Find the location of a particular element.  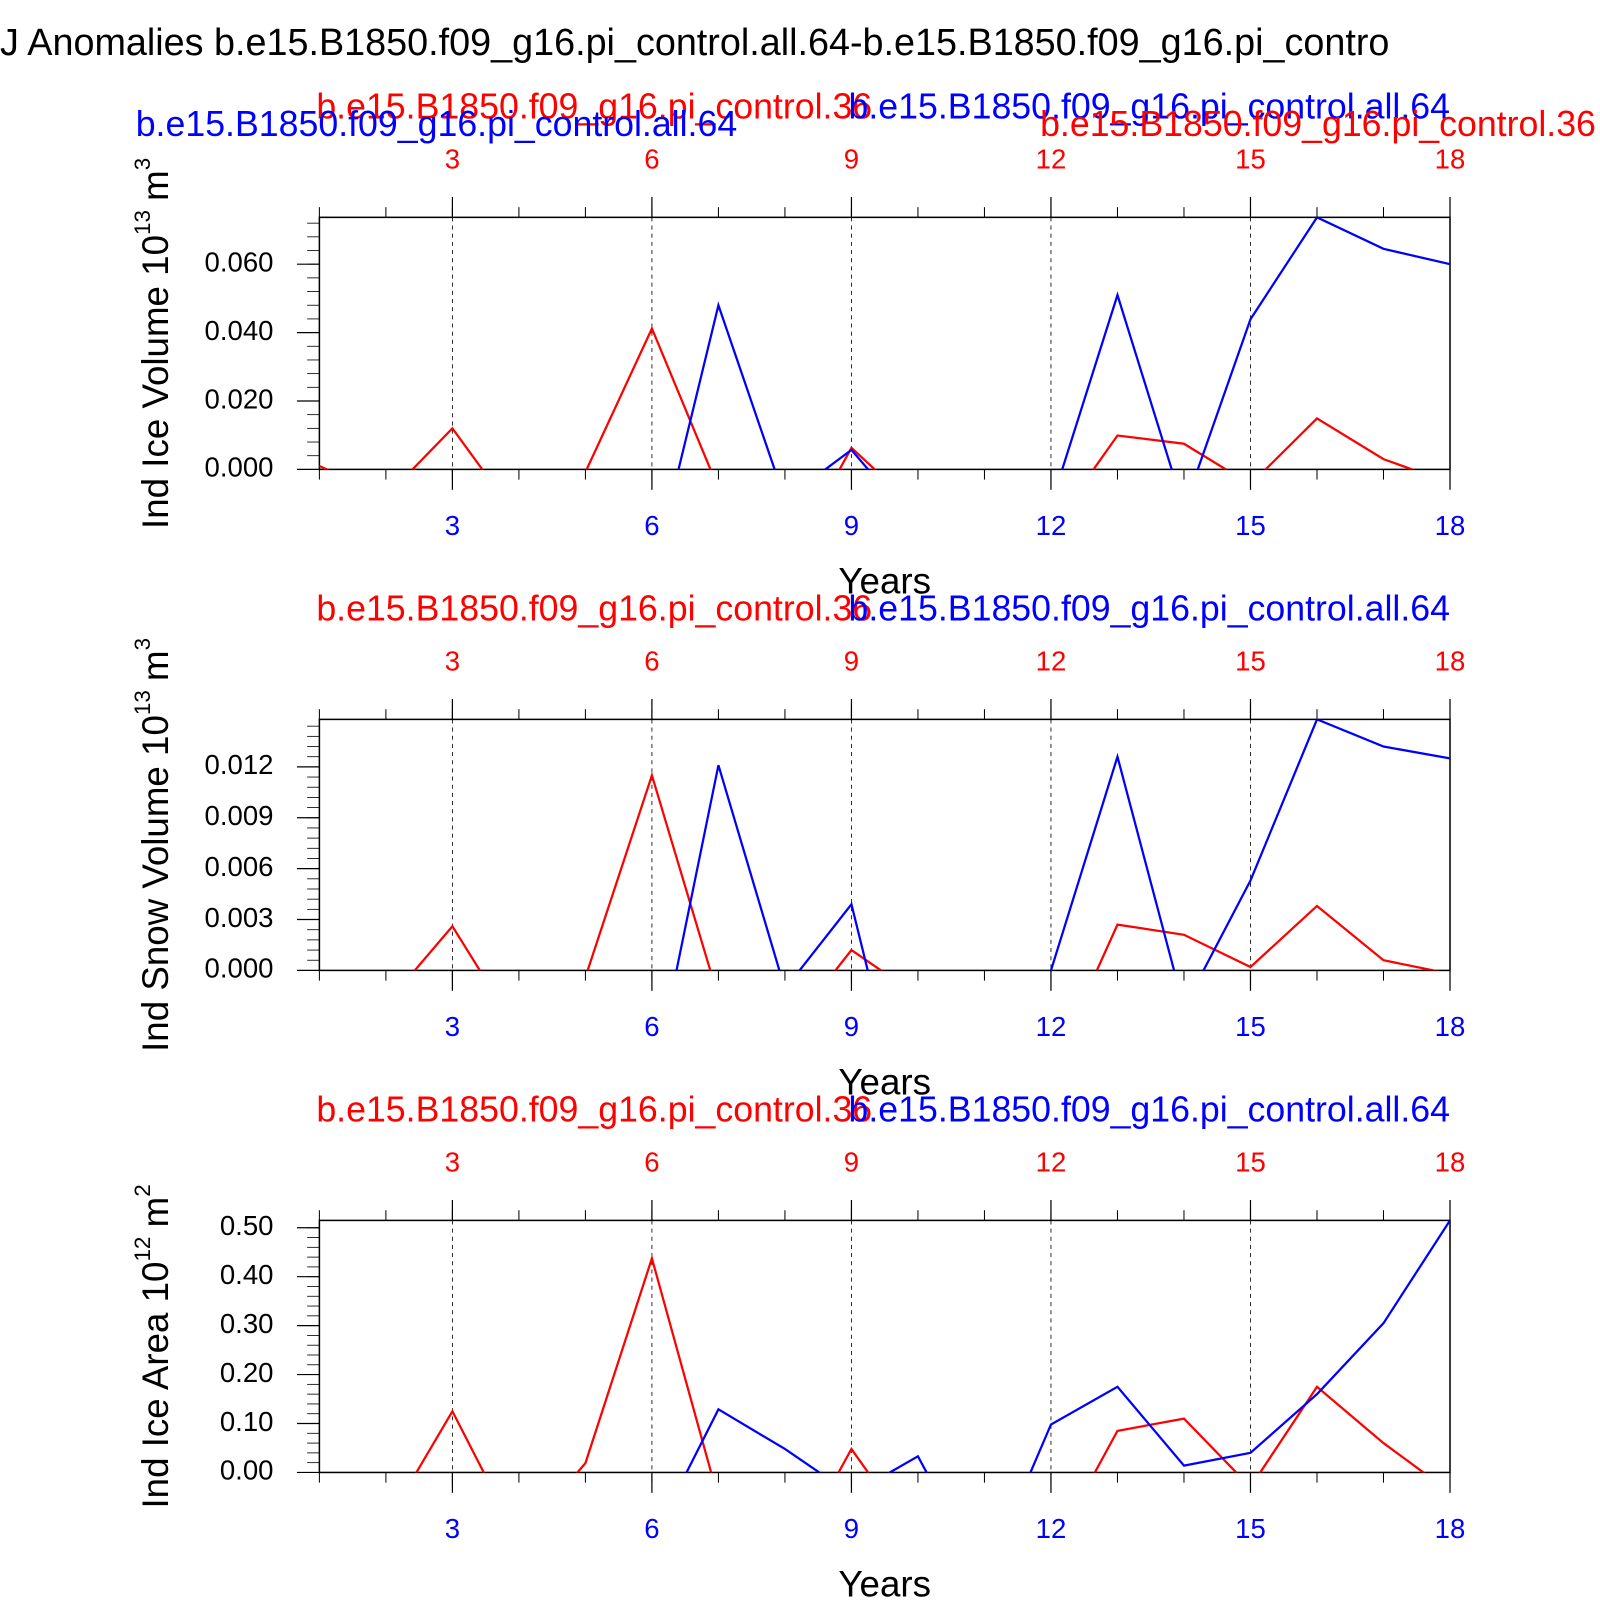

y-axis-label-text: Ind Snow Volume 10 is located at coordinates (155, 883).